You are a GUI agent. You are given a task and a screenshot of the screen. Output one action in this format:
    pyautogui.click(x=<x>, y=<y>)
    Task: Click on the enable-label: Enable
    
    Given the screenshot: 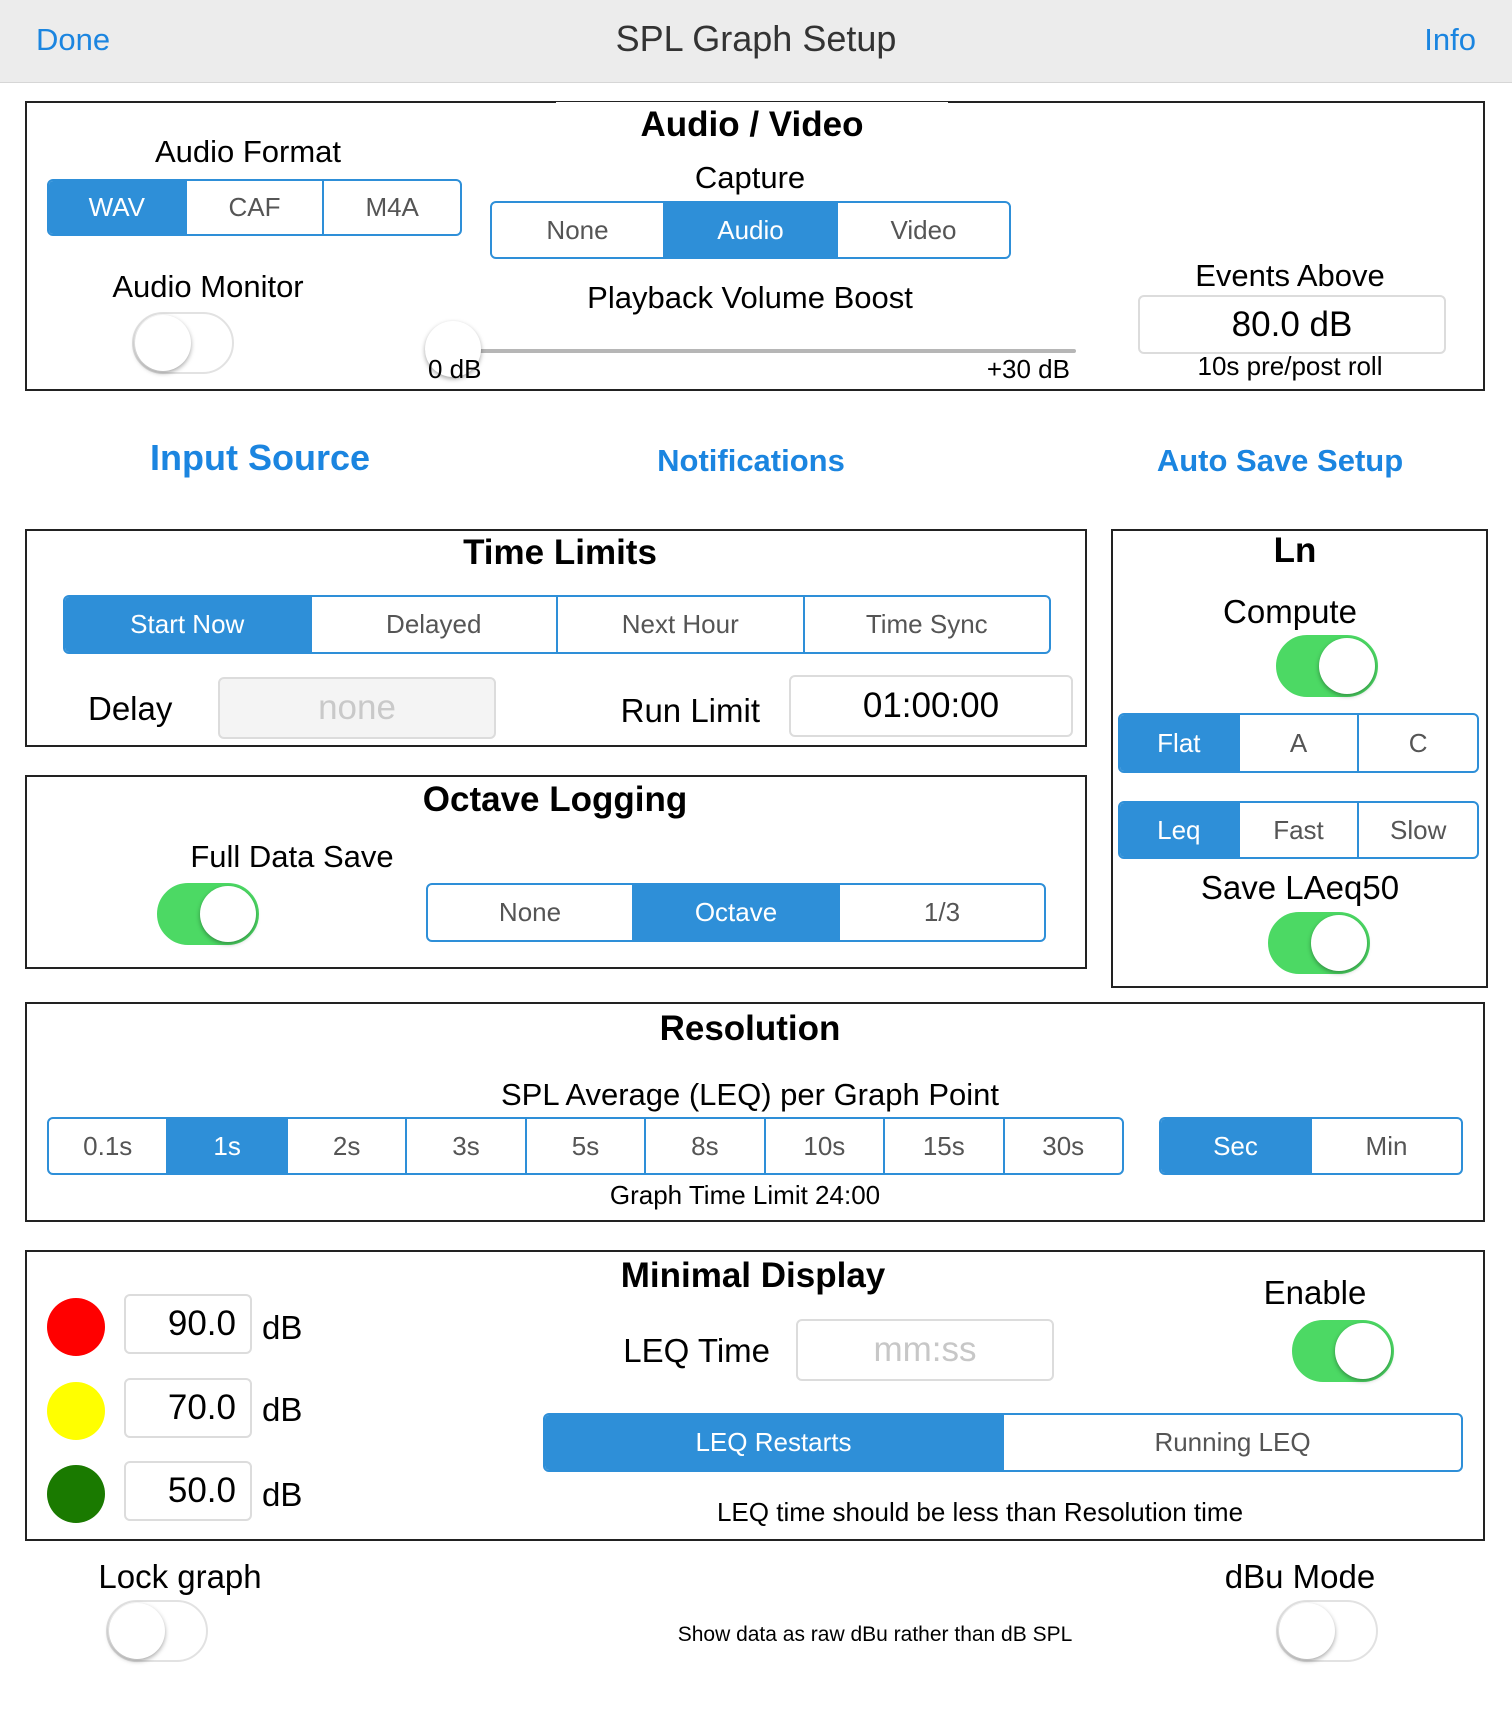 What is the action you would take?
    pyautogui.click(x=1315, y=1292)
    